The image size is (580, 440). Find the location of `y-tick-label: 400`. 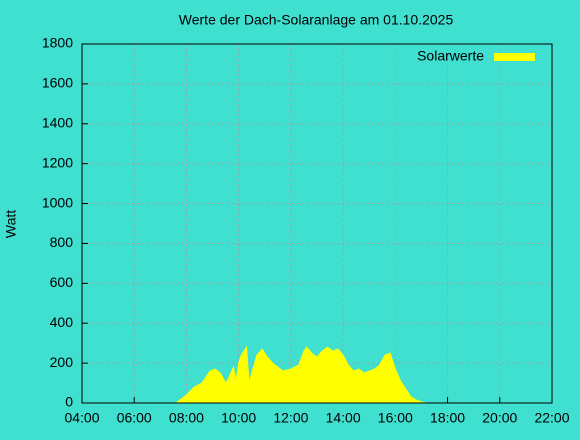

y-tick-label: 400 is located at coordinates (62, 322).